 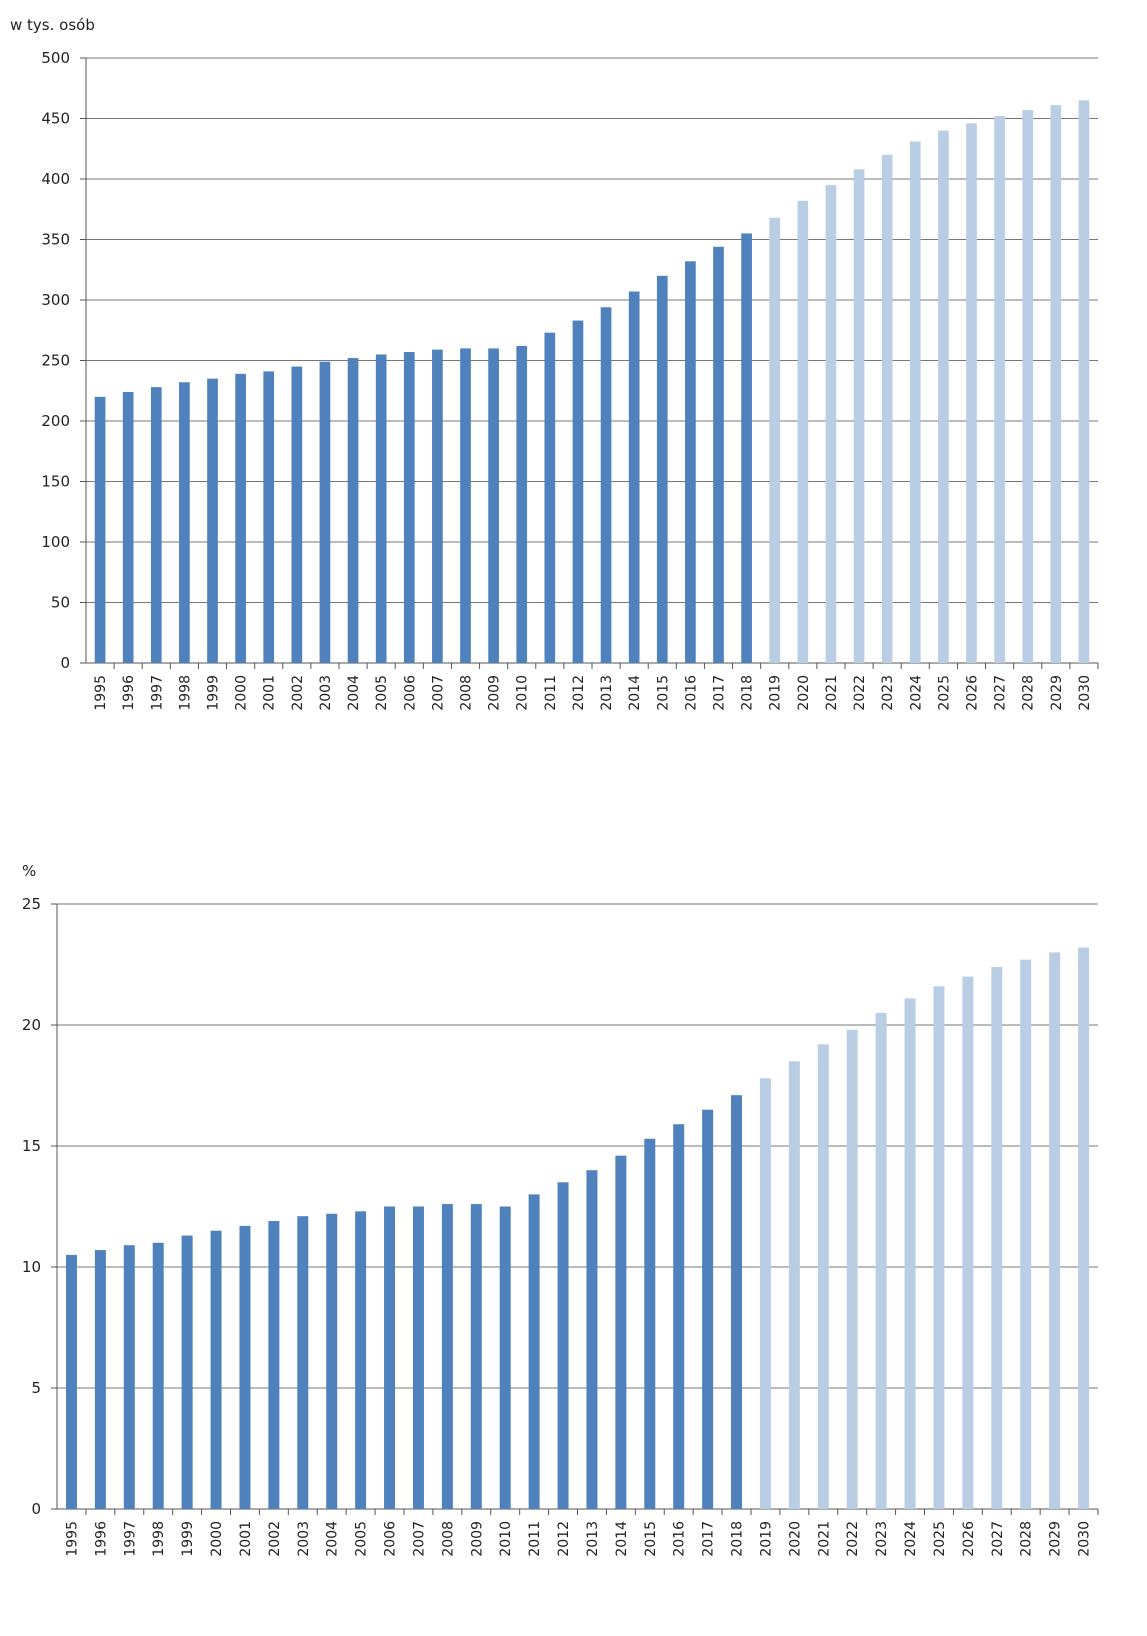 What do you see at coordinates (578, 491) in the screenshot?
I see `bar-2012` at bounding box center [578, 491].